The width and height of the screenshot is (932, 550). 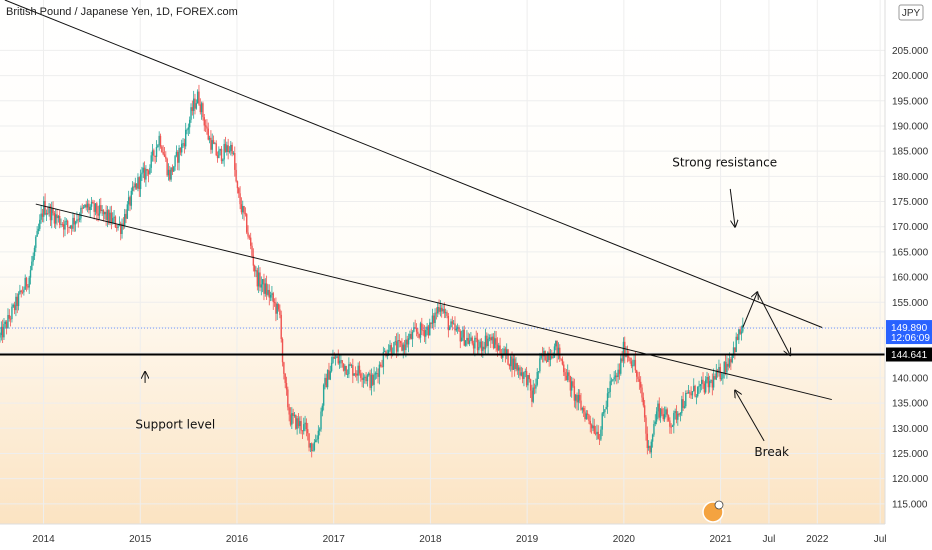 I want to click on support-level-label: Support level, so click(x=175, y=424).